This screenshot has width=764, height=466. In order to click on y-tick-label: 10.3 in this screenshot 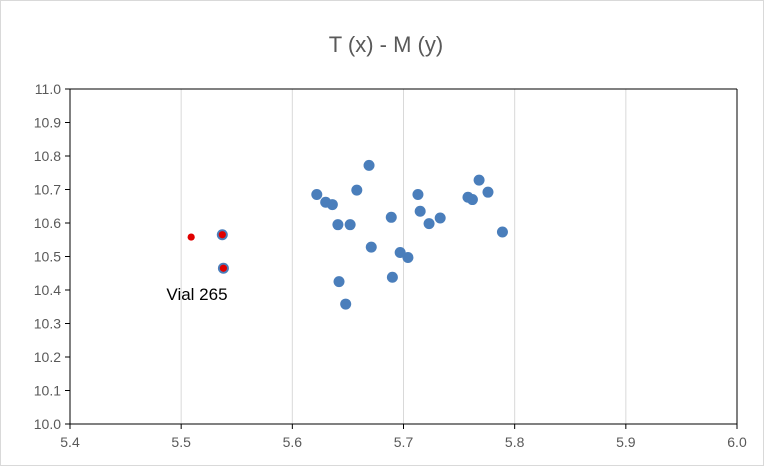, I will do `click(47, 324)`.